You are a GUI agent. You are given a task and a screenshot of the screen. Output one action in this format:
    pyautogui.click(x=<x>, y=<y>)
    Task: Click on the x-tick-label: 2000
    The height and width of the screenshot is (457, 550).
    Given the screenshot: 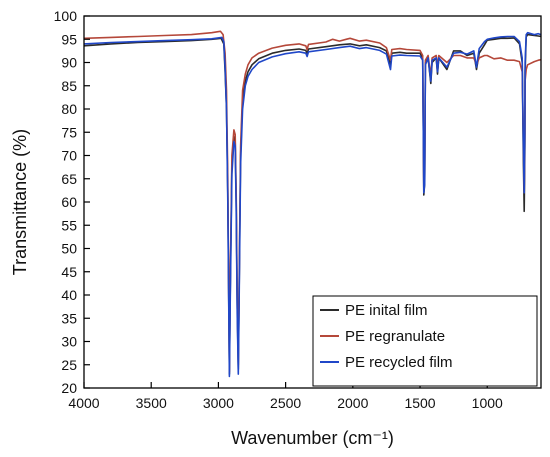 What is the action you would take?
    pyautogui.click(x=352, y=403)
    